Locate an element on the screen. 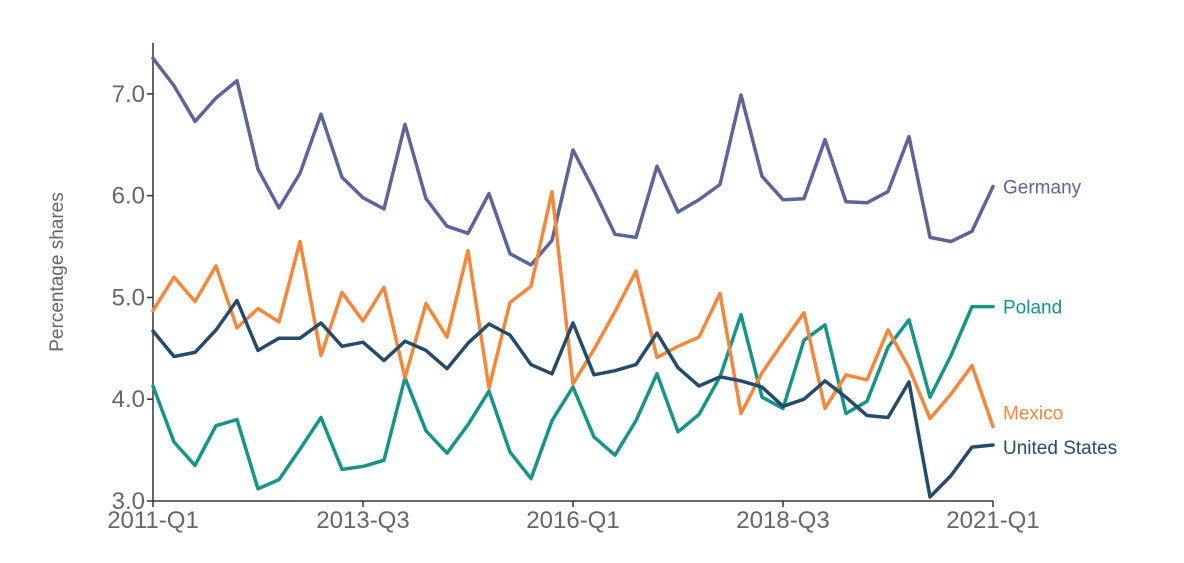 This screenshot has width=1184, height=563. series-label-germany: Germany is located at coordinates (1042, 188).